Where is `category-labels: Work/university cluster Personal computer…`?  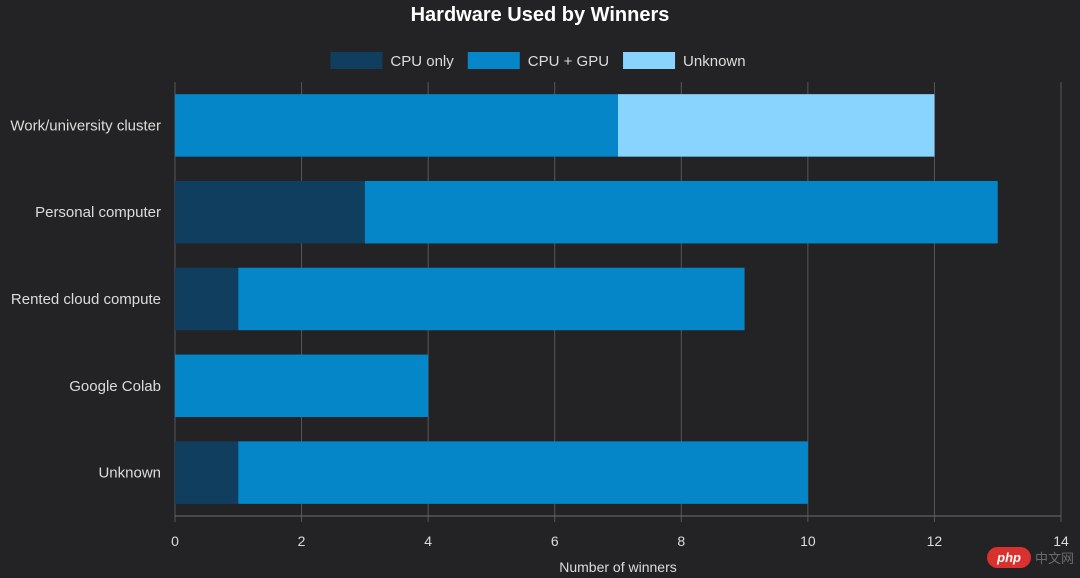
category-labels: Work/university cluster Personal computer… is located at coordinates (85, 299).